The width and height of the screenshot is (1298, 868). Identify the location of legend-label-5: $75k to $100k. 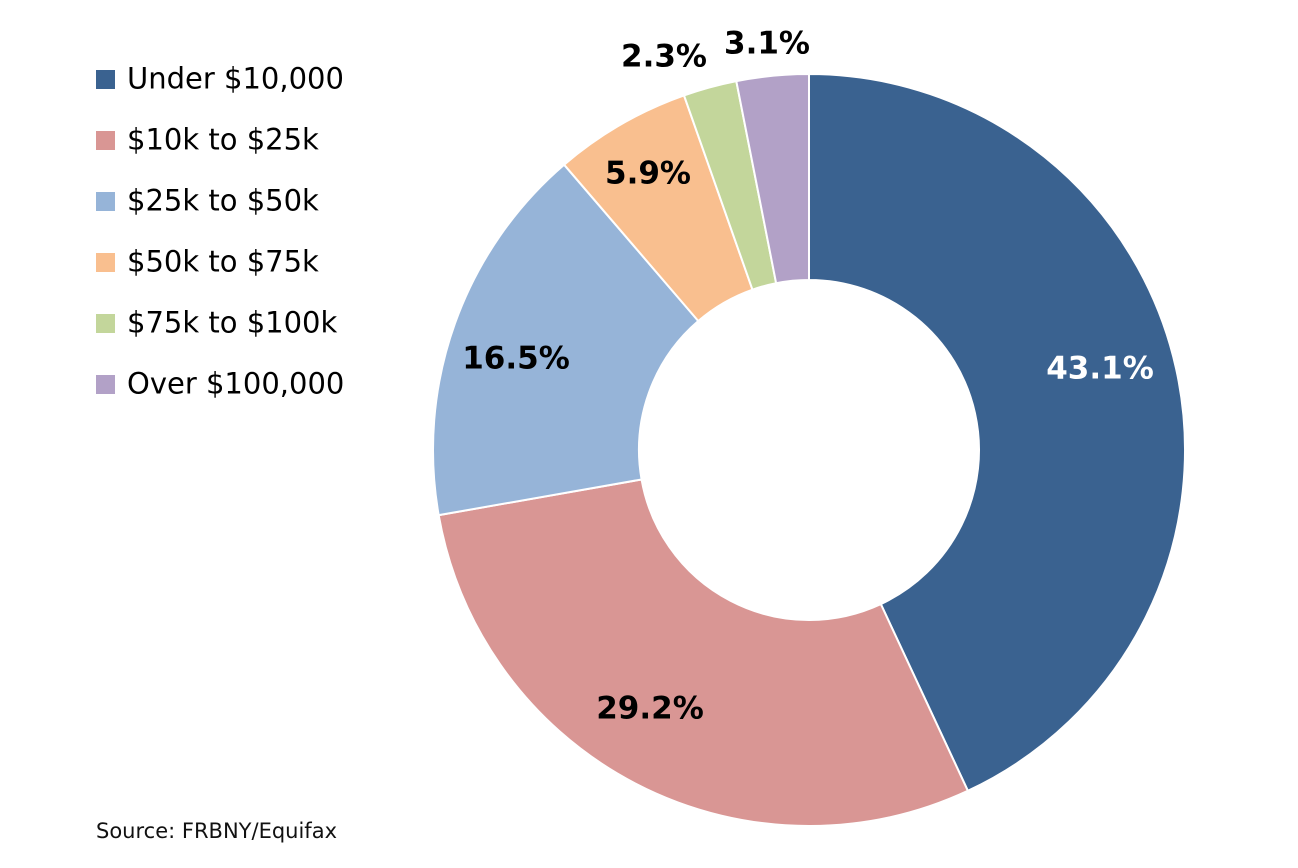
(232, 323).